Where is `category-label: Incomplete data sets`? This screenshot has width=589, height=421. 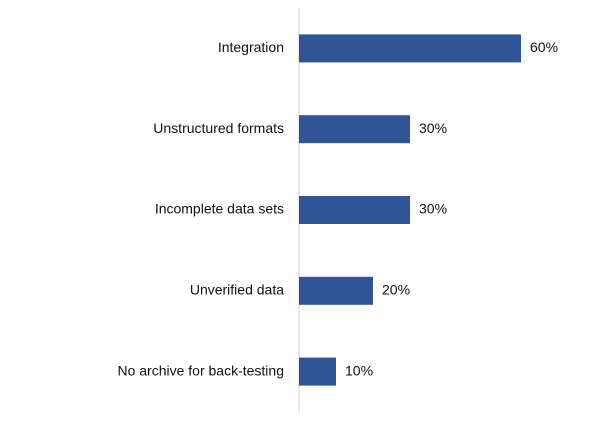 category-label: Incomplete data sets is located at coordinates (219, 209).